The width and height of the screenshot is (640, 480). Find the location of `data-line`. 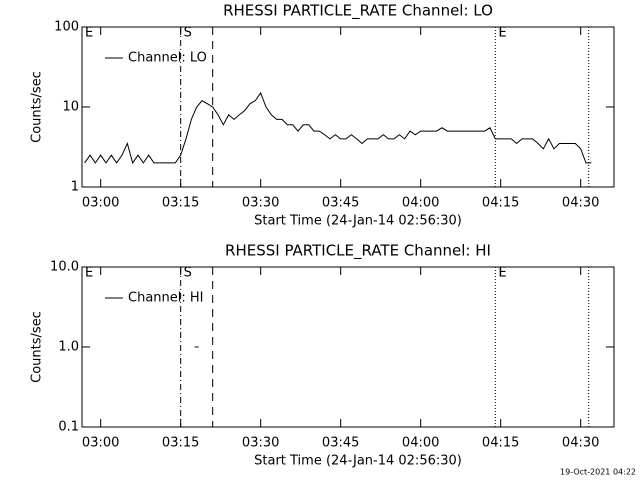

data-line is located at coordinates (338, 128).